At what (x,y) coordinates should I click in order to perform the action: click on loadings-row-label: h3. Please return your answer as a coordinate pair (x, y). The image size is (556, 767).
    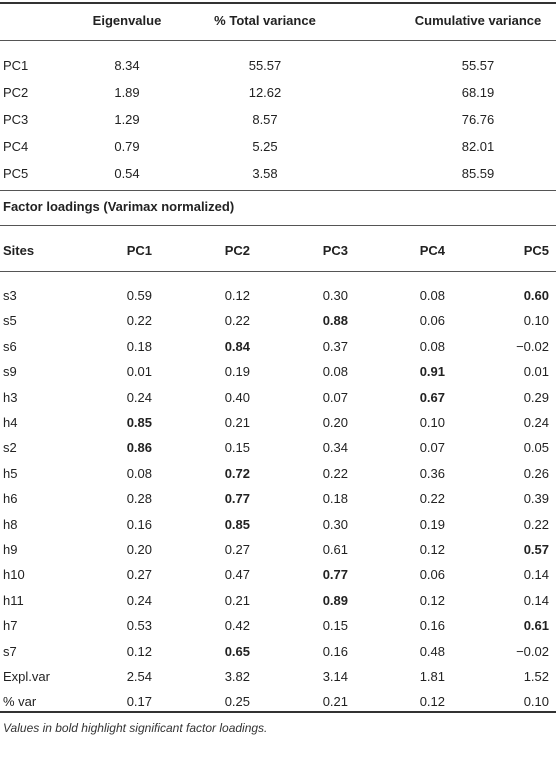
    Looking at the image, I should click on (10, 397).